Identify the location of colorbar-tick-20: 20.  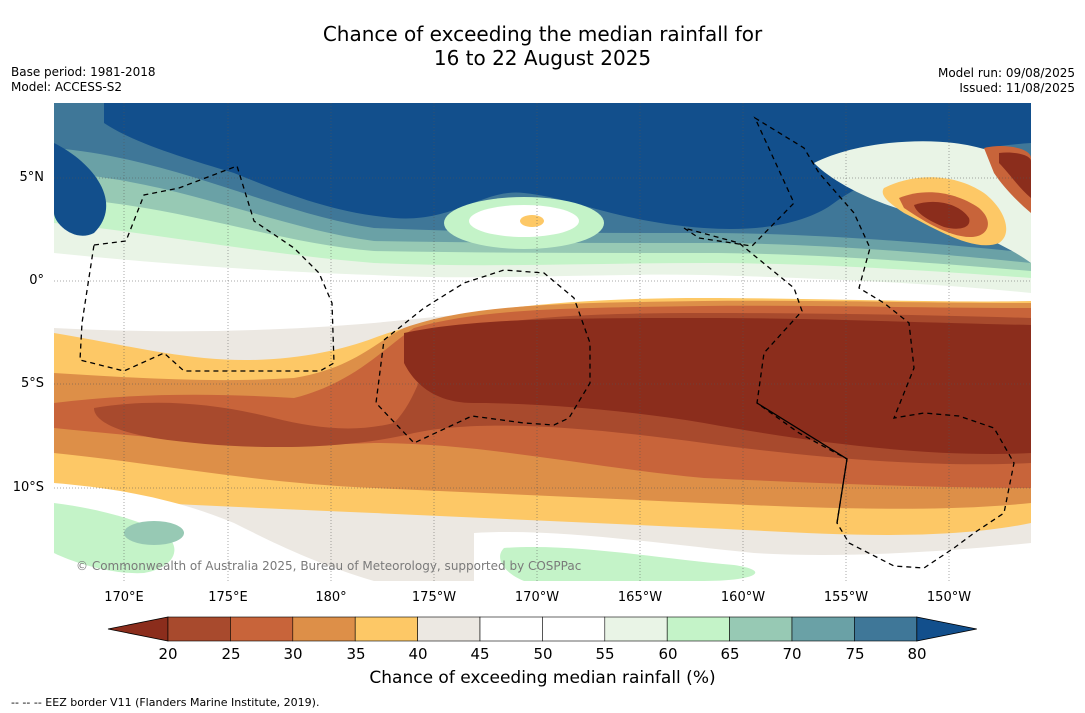
(168, 654).